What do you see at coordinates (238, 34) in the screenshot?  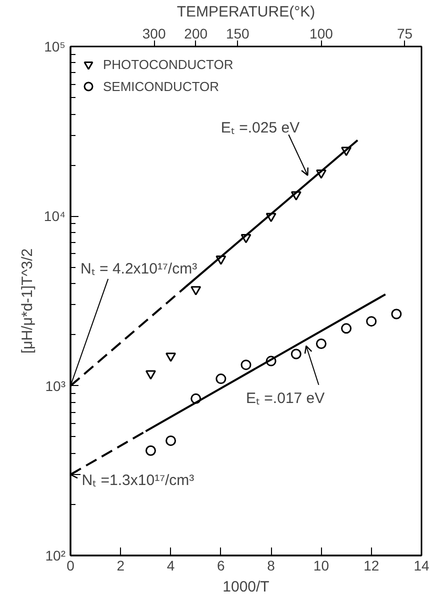 I see `text: 150` at bounding box center [238, 34].